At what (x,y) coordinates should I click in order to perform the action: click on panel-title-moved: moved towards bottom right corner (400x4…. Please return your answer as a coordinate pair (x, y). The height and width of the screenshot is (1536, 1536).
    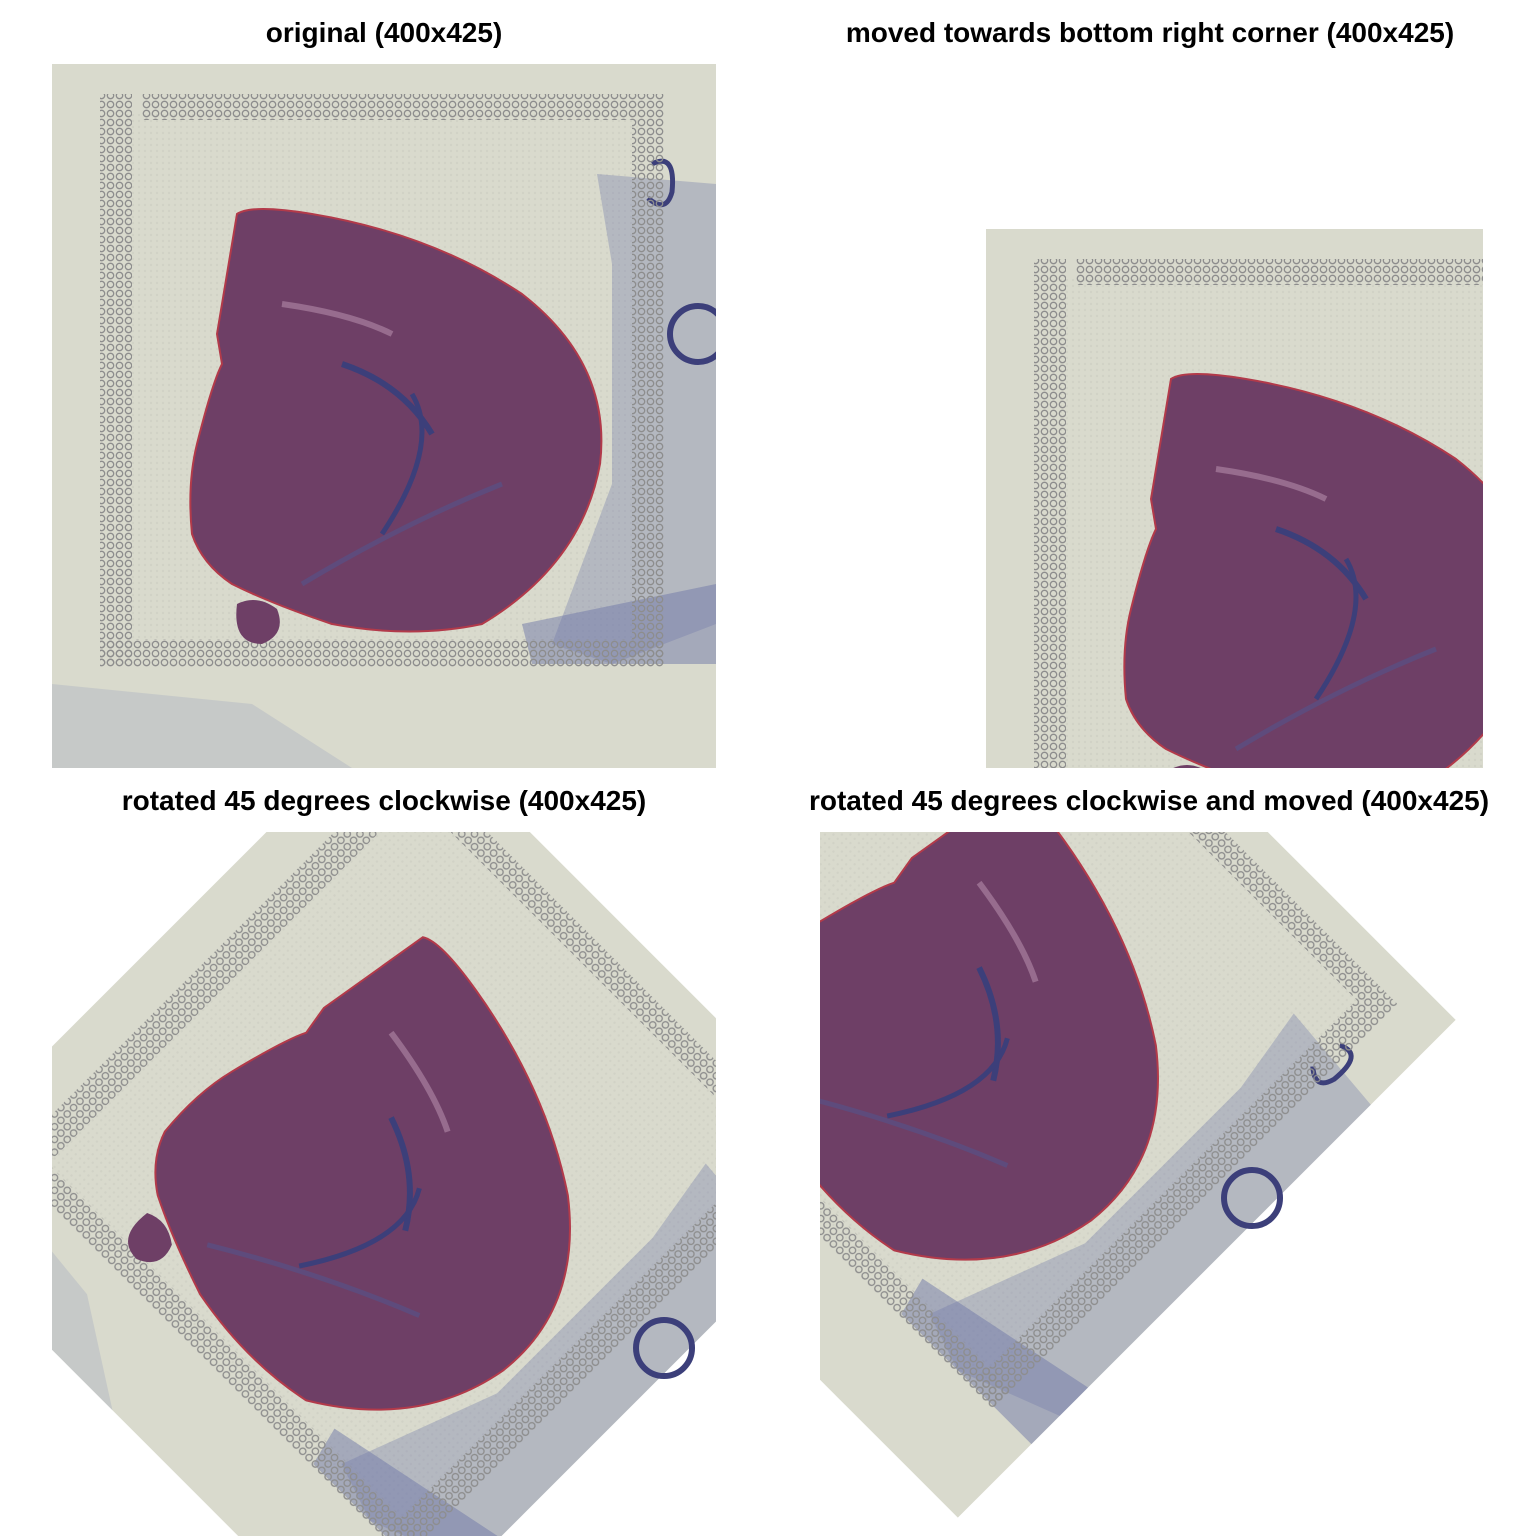
    Looking at the image, I should click on (1150, 32).